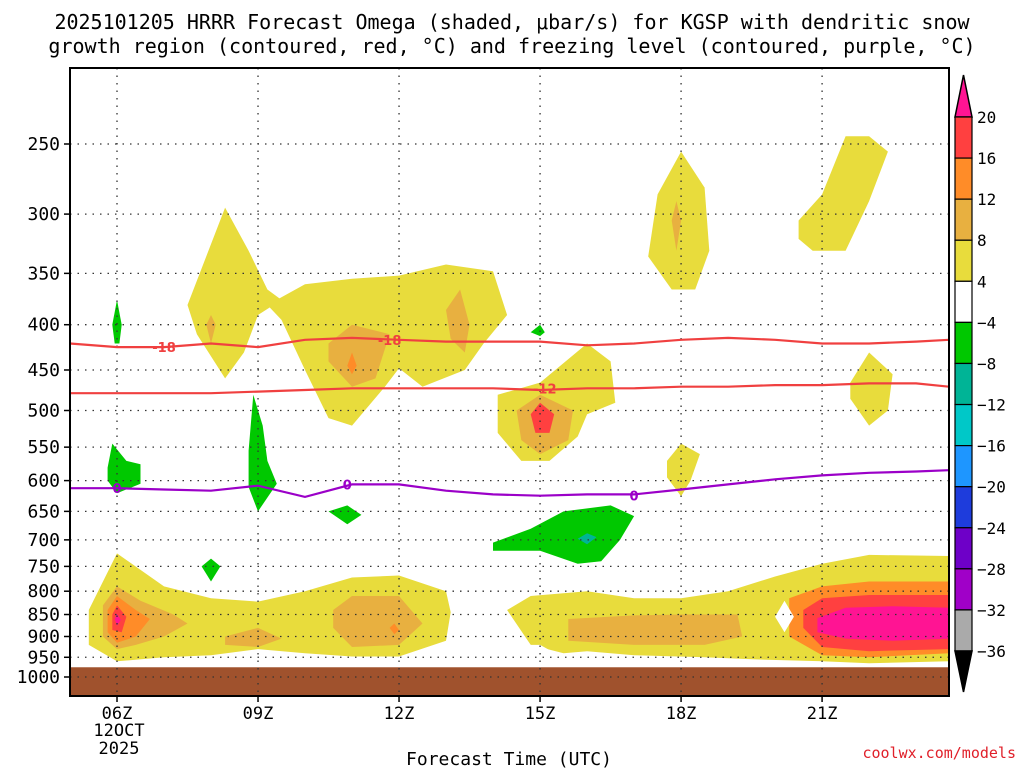 Image resolution: width=1024 pixels, height=768 pixels. Describe the element at coordinates (939, 753) in the screenshot. I see `credit-link: coolwx.com/models` at that location.